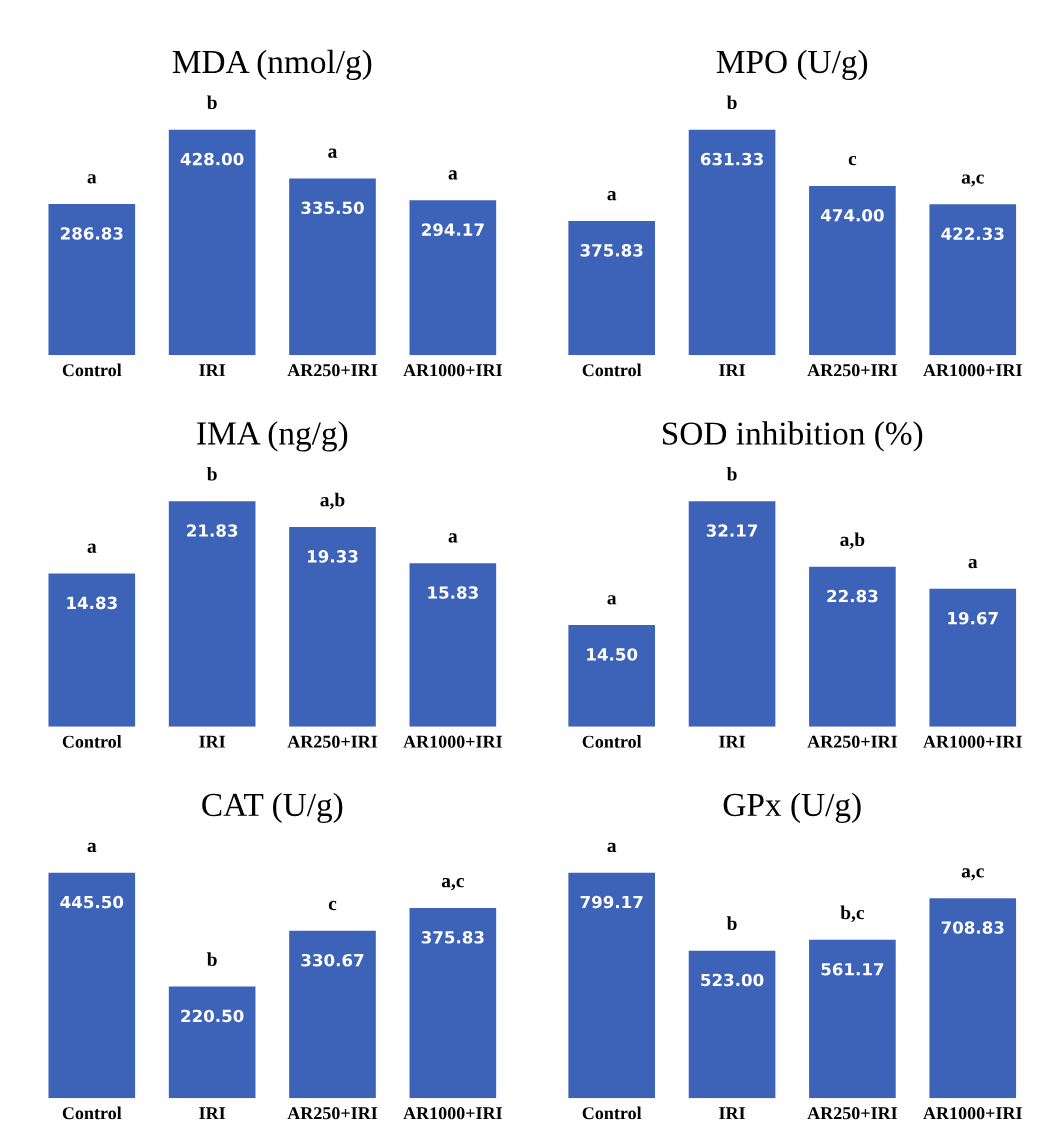  I want to click on data-label: 22.83, so click(852, 596).